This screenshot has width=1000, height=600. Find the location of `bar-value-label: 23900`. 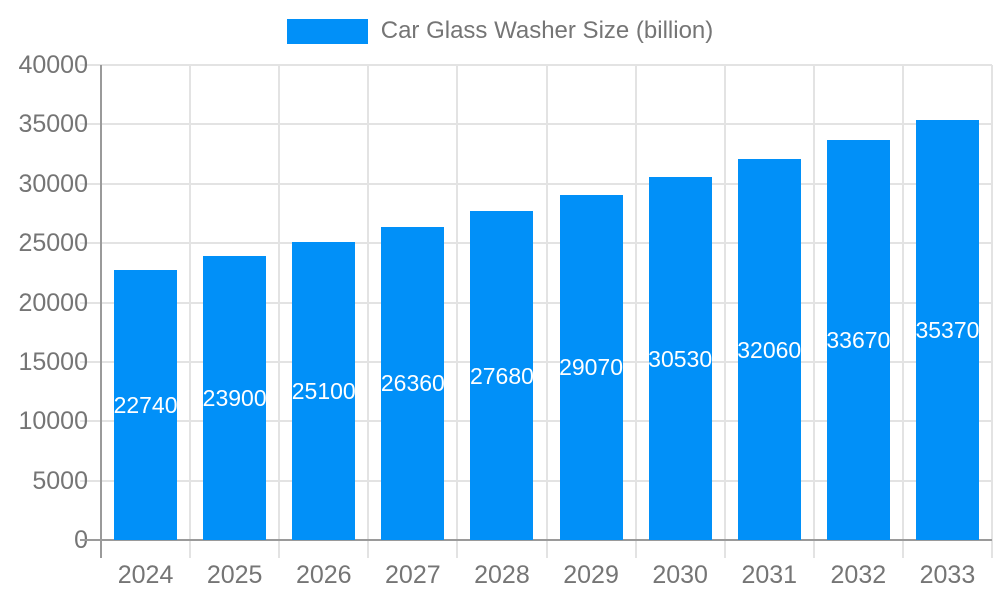

bar-value-label: 23900 is located at coordinates (234, 398).